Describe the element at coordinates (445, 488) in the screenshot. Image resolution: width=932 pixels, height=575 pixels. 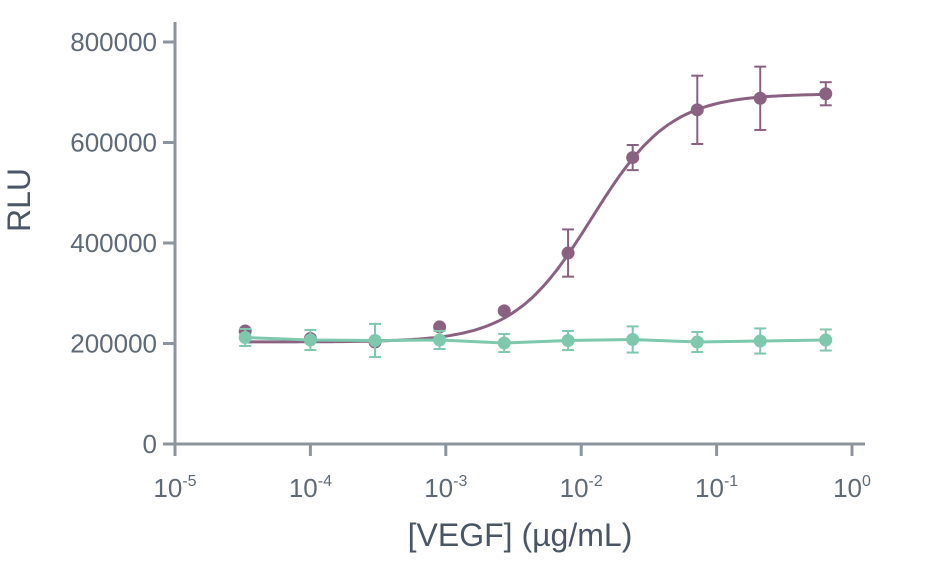
I see `x-tick-label: 10⁻³` at that location.